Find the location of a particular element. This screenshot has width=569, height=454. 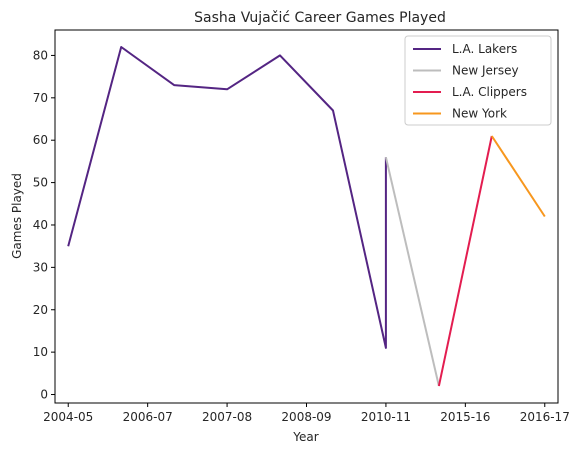

x-tick-label: 2008-09 is located at coordinates (306, 417).